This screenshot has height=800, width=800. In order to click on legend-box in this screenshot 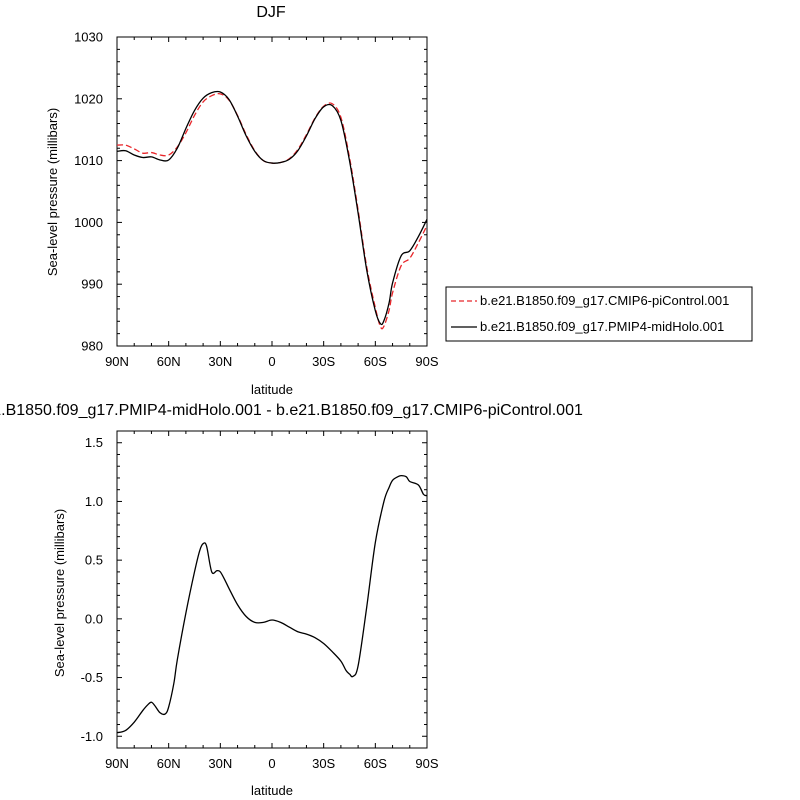, I will do `click(599, 314)`.